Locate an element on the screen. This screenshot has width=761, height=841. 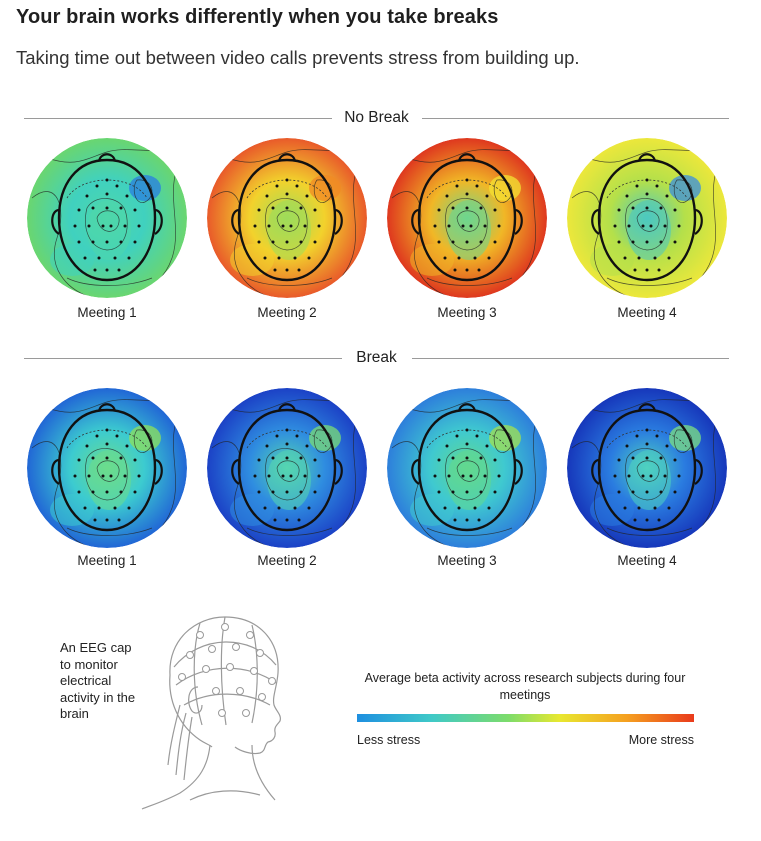
section-label-no-break: No Break is located at coordinates (376, 117).